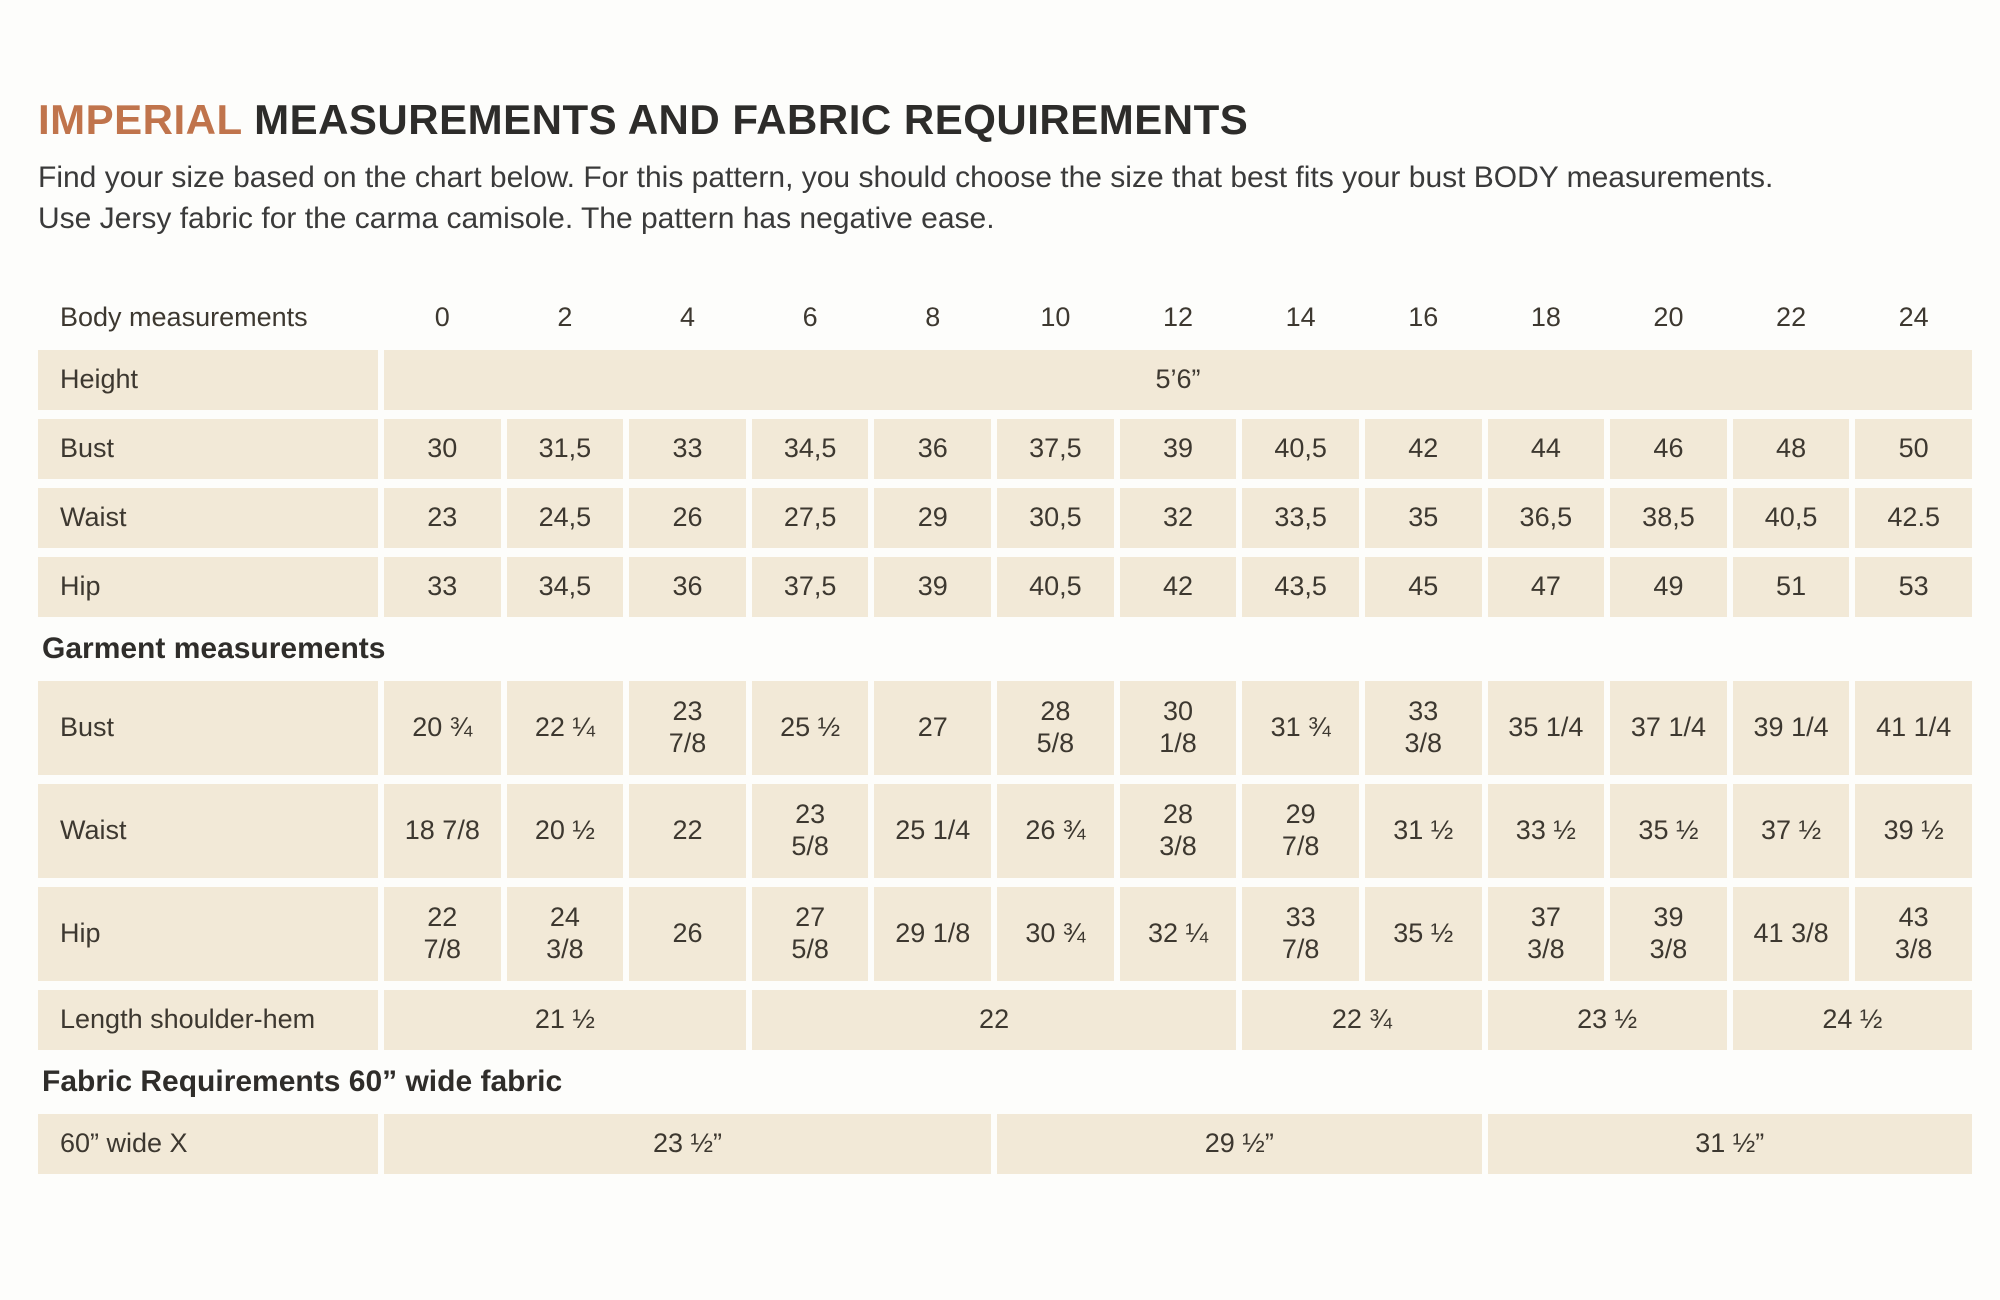 This screenshot has width=2000, height=1300. I want to click on garment-measurement-cell: 41 1/4, so click(1913, 728).